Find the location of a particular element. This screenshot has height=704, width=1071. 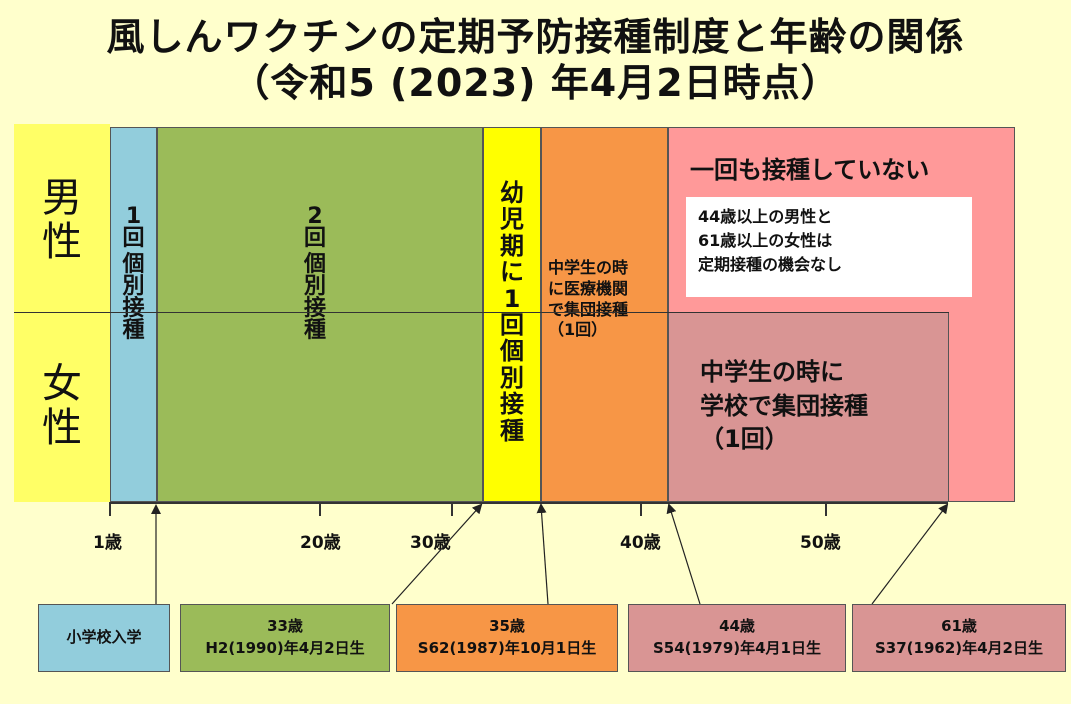

infant-dose-band is located at coordinates (512, 314).